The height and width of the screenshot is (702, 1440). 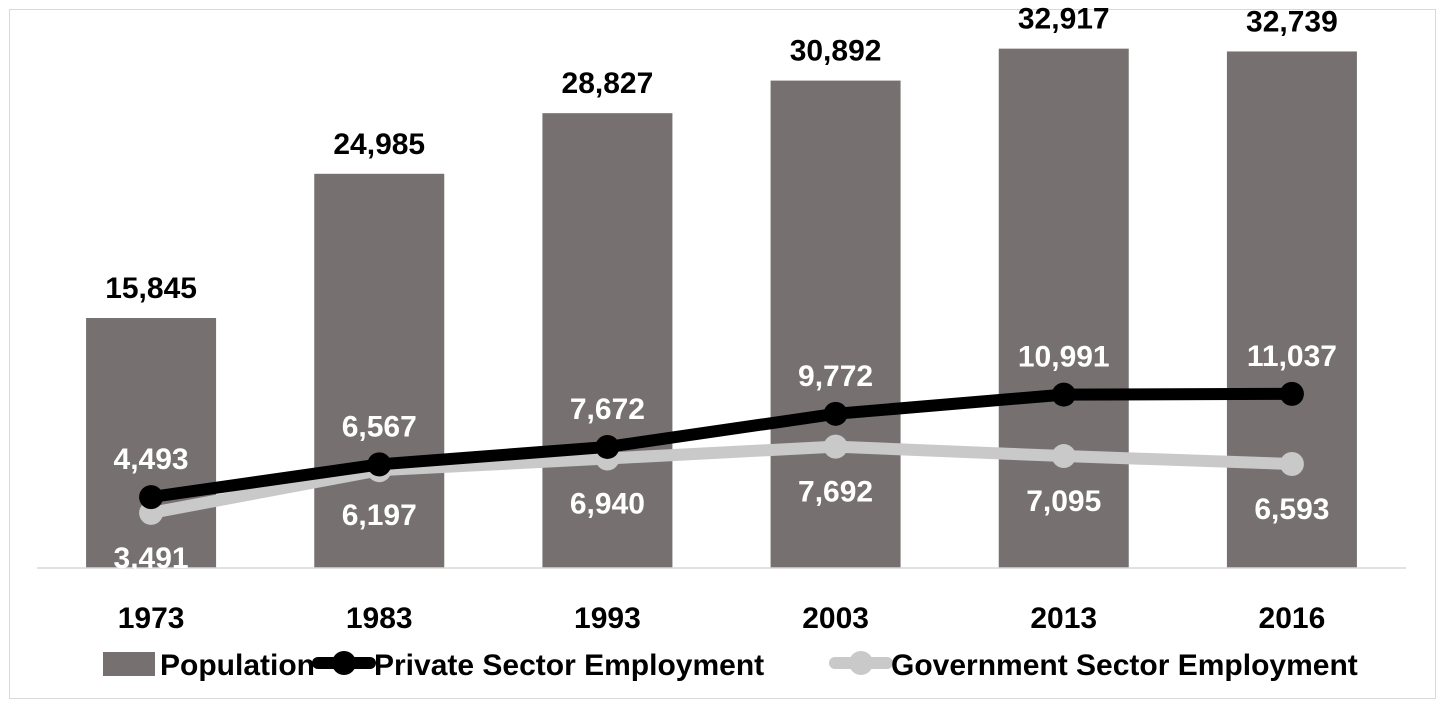 I want to click on private-sector-value-label: 7,672, so click(x=607, y=409).